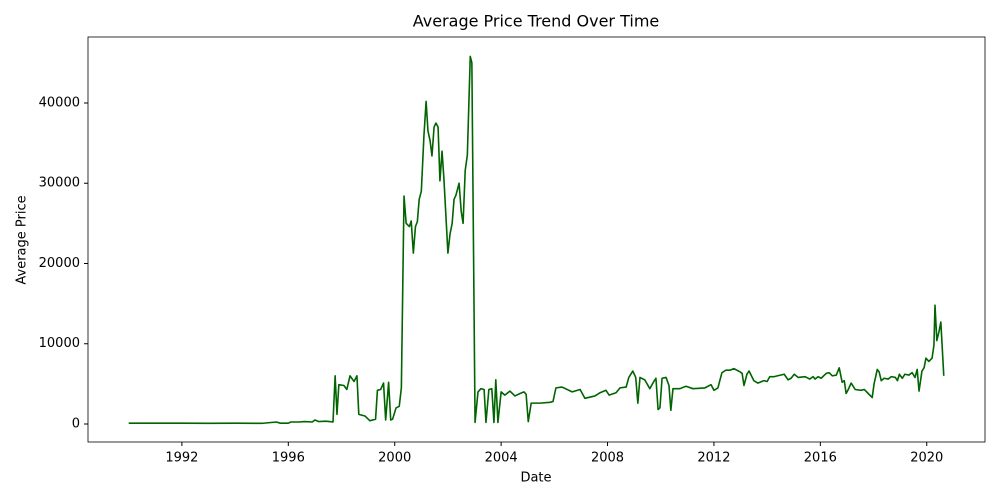  What do you see at coordinates (76, 423) in the screenshot?
I see `y-tick-label: 0` at bounding box center [76, 423].